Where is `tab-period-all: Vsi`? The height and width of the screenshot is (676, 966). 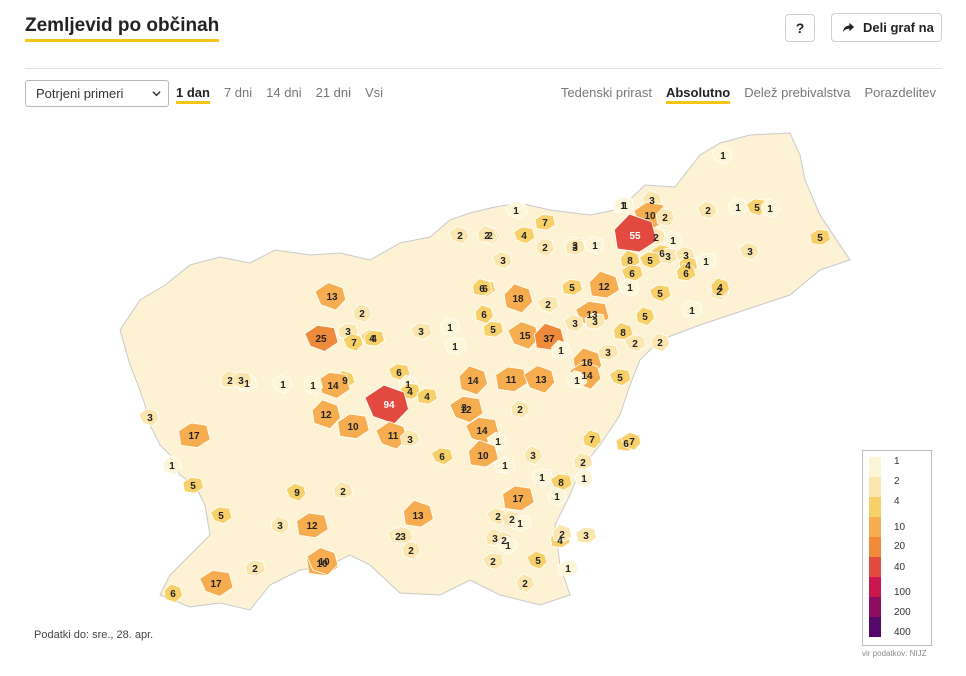 tab-period-all: Vsi is located at coordinates (374, 92).